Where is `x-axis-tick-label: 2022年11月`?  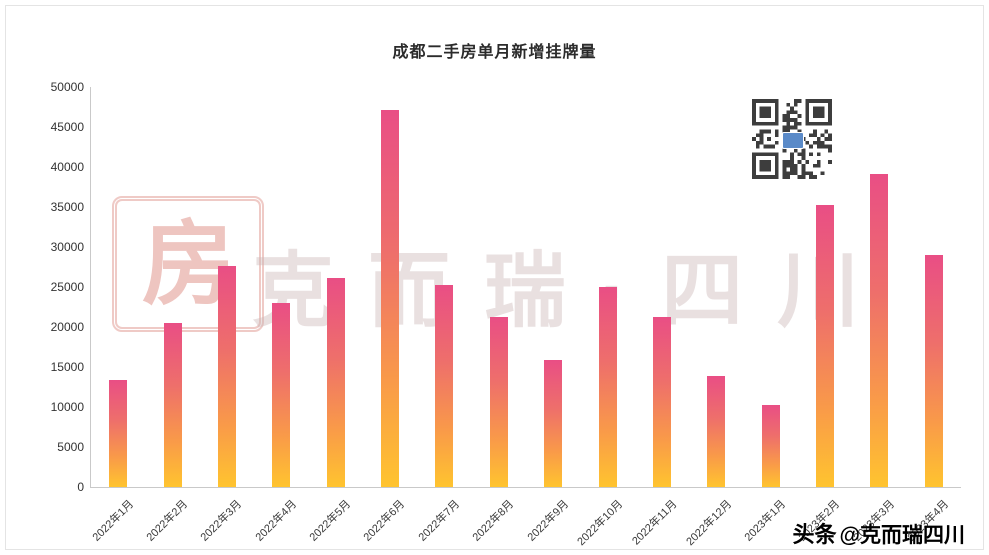 x-axis-tick-label: 2022年11月 is located at coordinates (655, 523).